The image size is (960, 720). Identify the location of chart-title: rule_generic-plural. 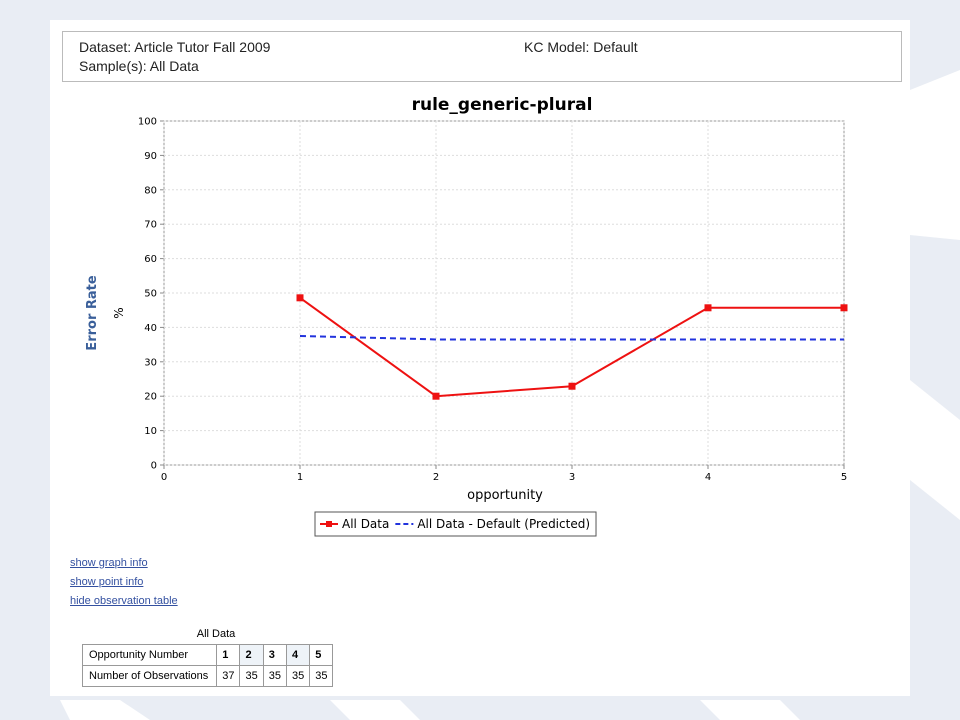
(502, 105).